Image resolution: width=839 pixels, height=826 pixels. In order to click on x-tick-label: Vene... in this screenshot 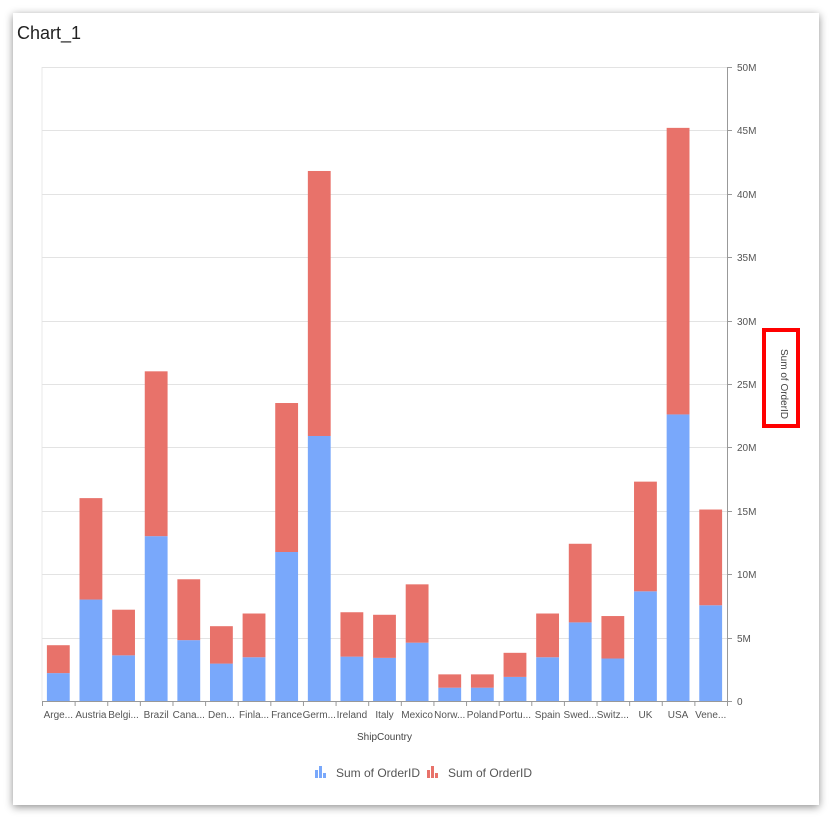, I will do `click(710, 715)`.